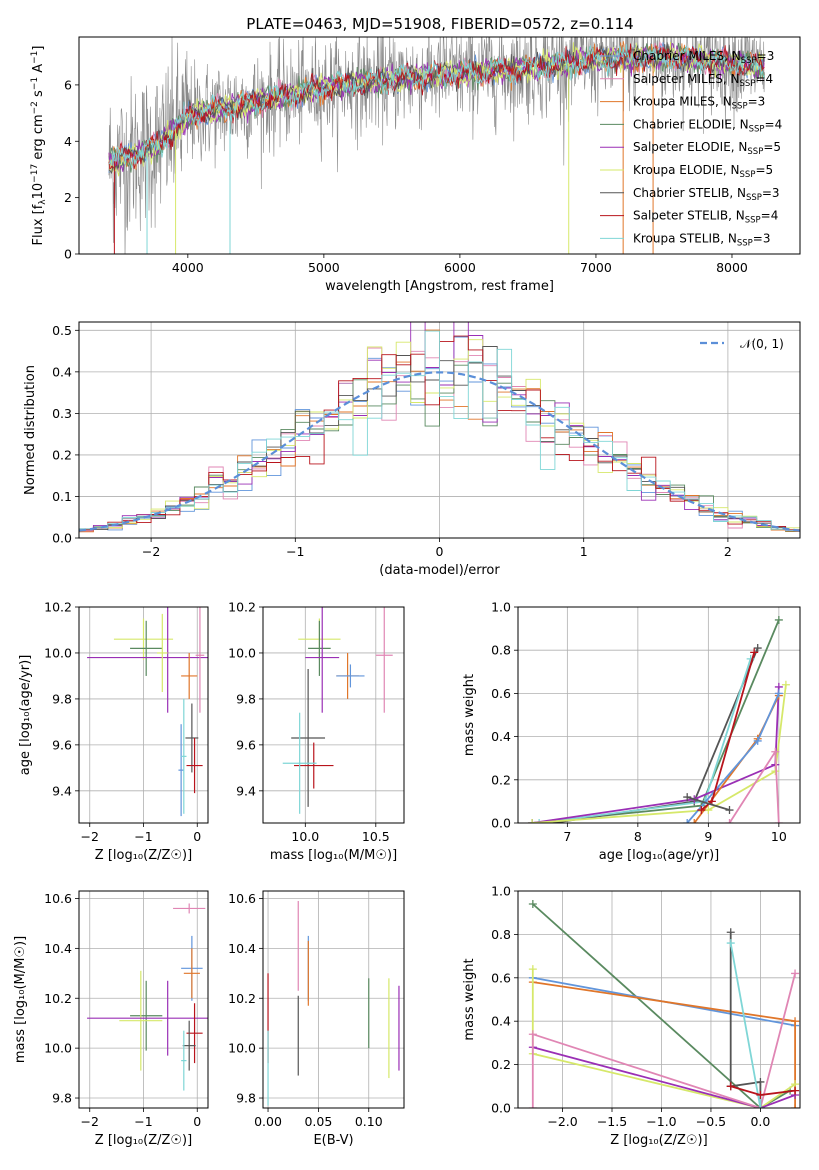 The width and height of the screenshot is (819, 1170). I want to click on y-tick-label: 6, so click(68, 84).